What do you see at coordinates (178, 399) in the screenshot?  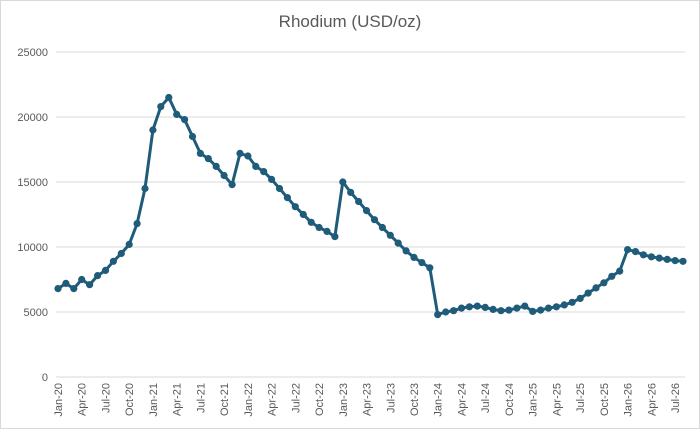 I see `x-tick-label: Apr-21` at bounding box center [178, 399].